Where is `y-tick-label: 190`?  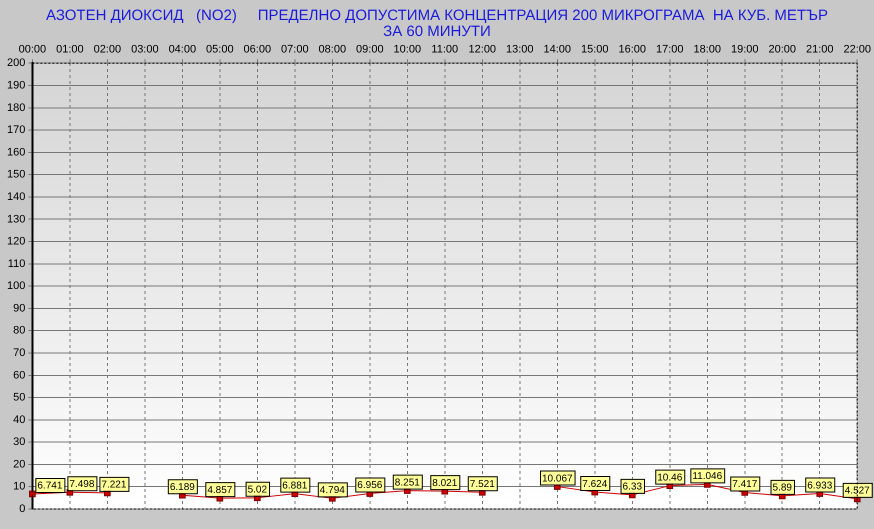 y-tick-label: 190 is located at coordinates (16, 86).